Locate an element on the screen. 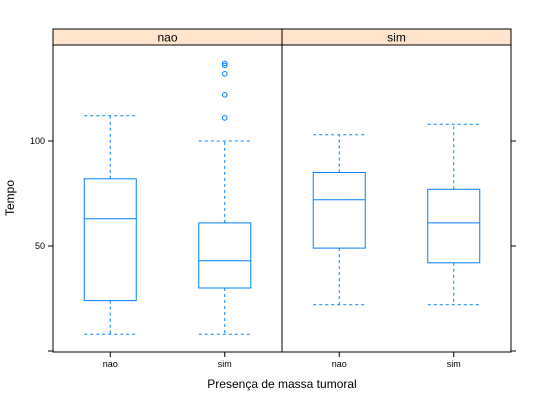  x-axis-label: Presença de massa tumoral is located at coordinates (281, 384).